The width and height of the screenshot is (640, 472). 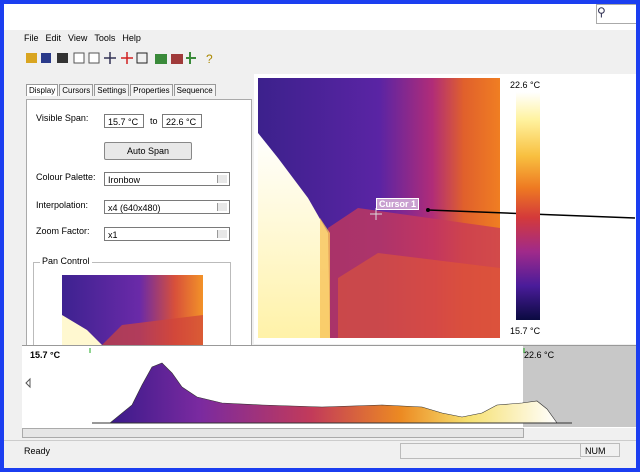 What do you see at coordinates (600, 450) in the screenshot?
I see `num-indicator: NUM` at bounding box center [600, 450].